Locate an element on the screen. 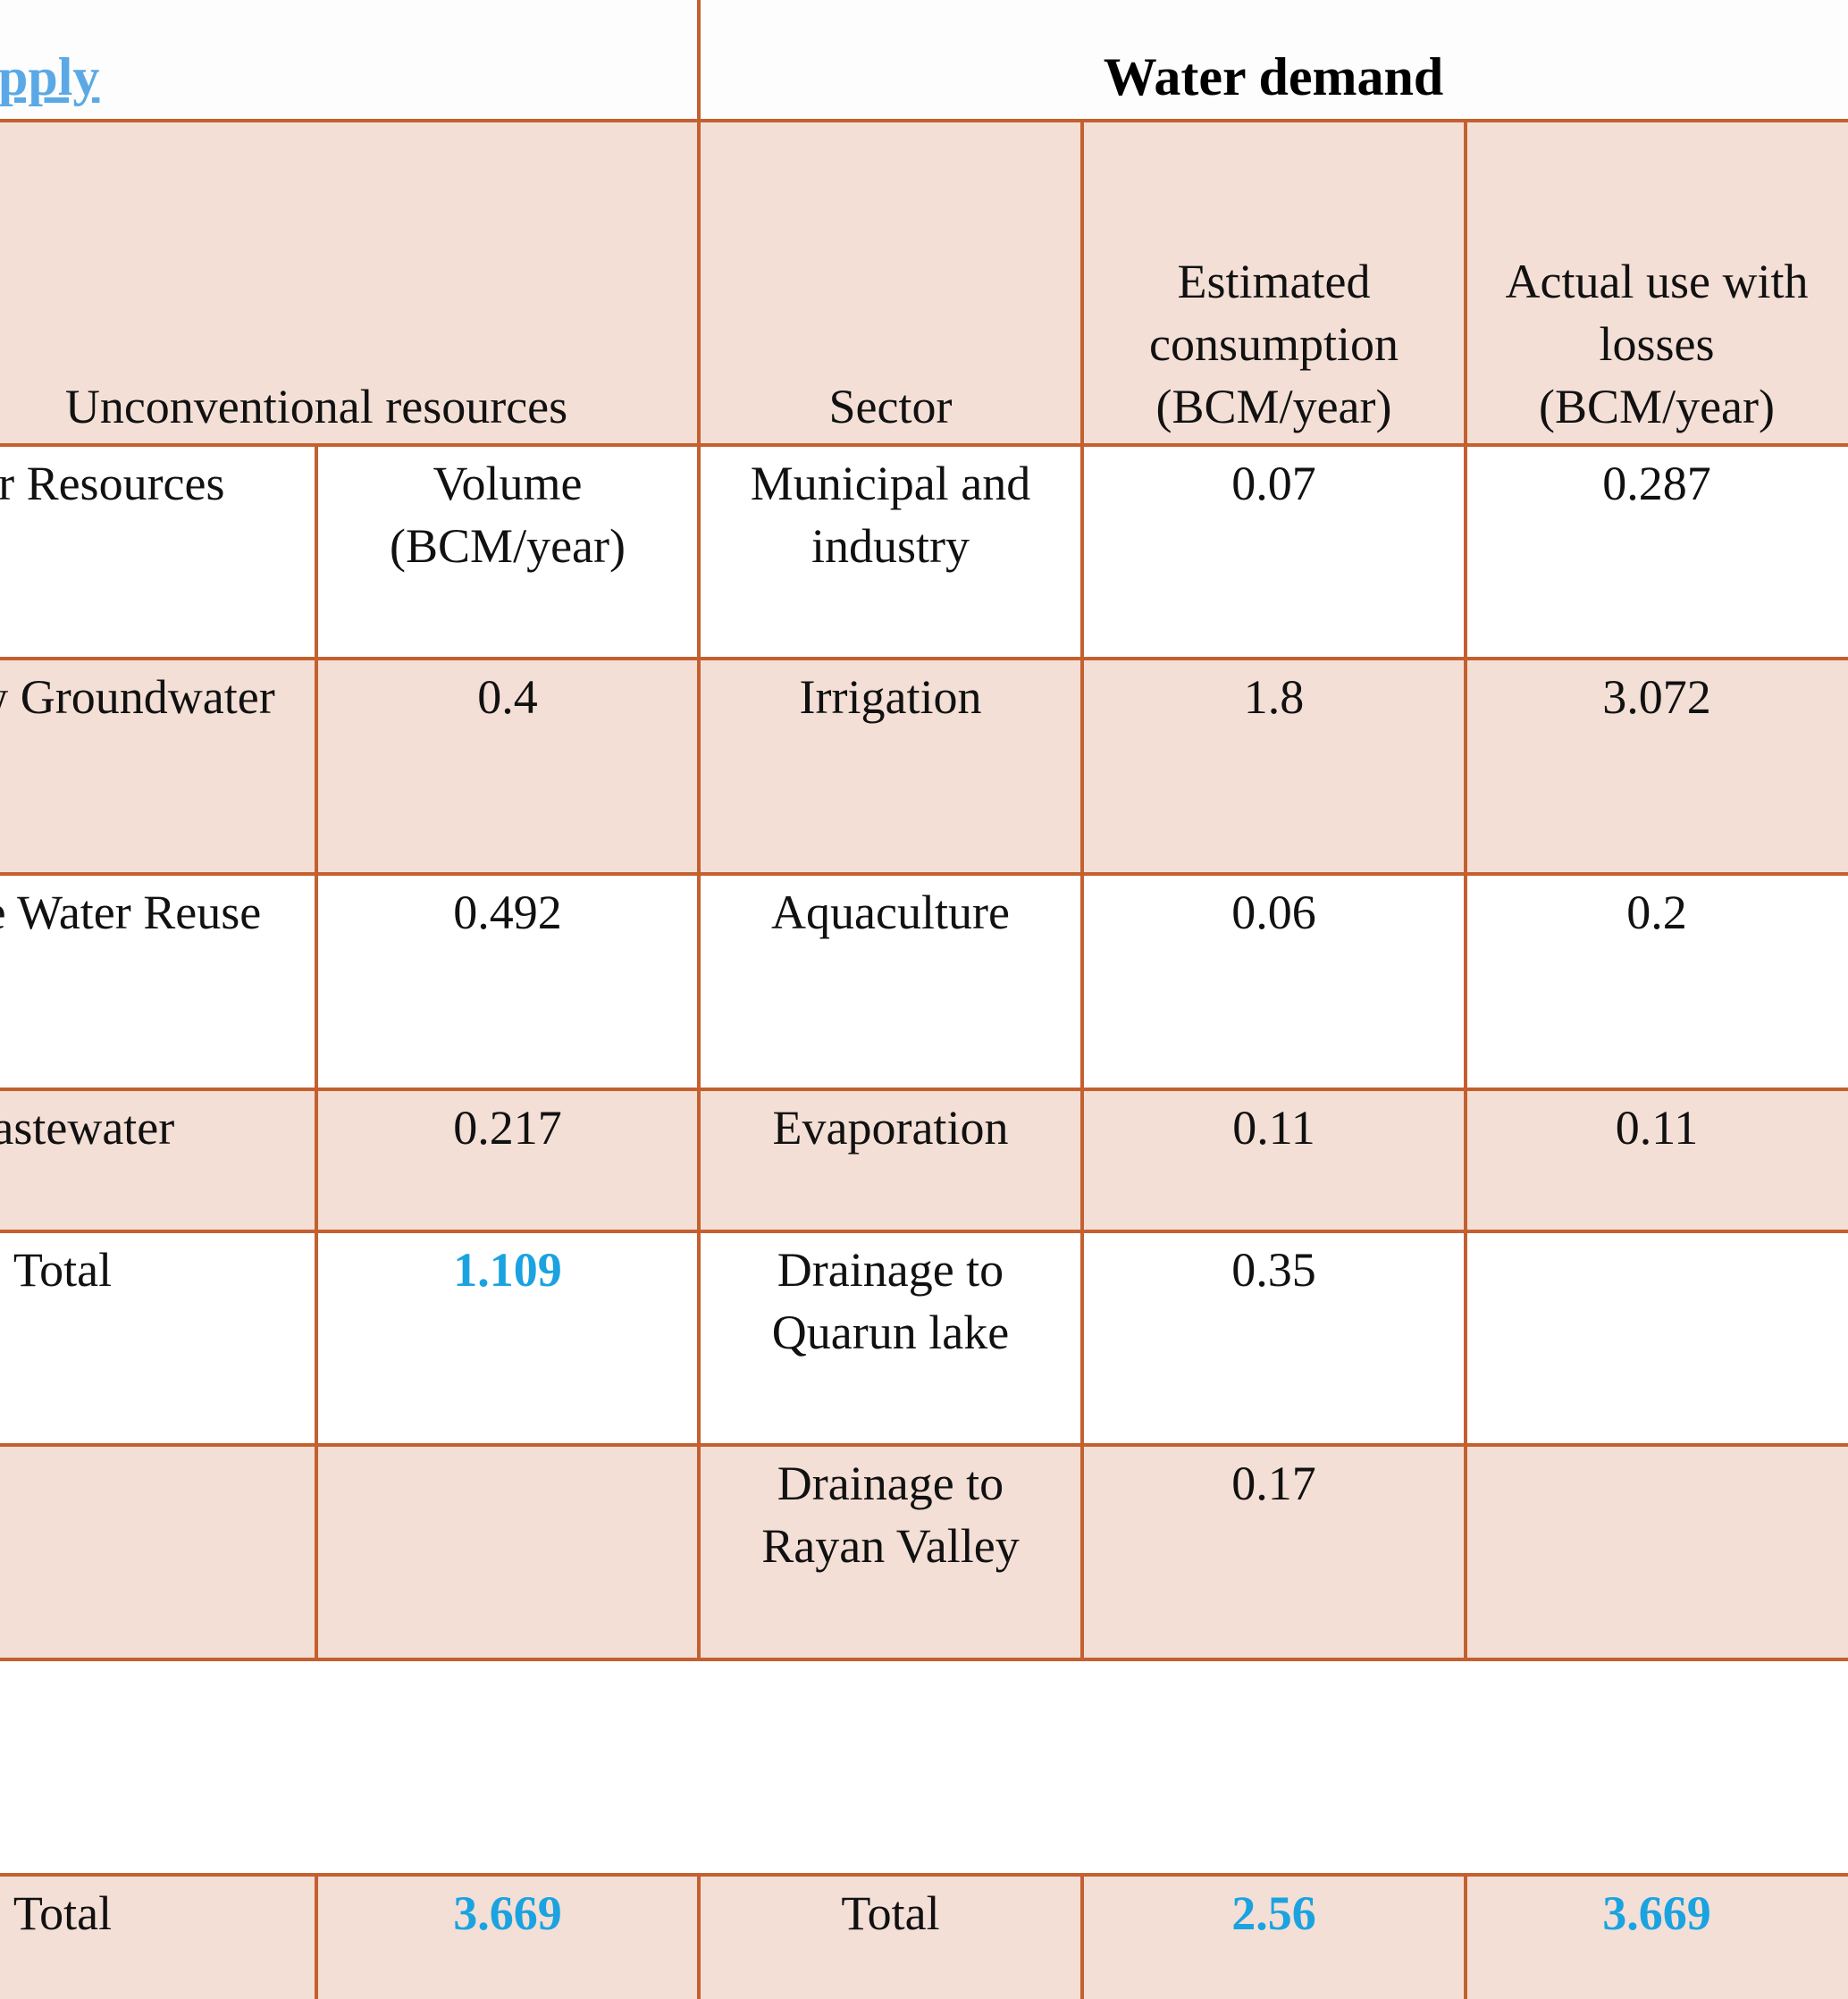 This screenshot has width=1848, height=1999. table-cell: Sector is located at coordinates (890, 283).